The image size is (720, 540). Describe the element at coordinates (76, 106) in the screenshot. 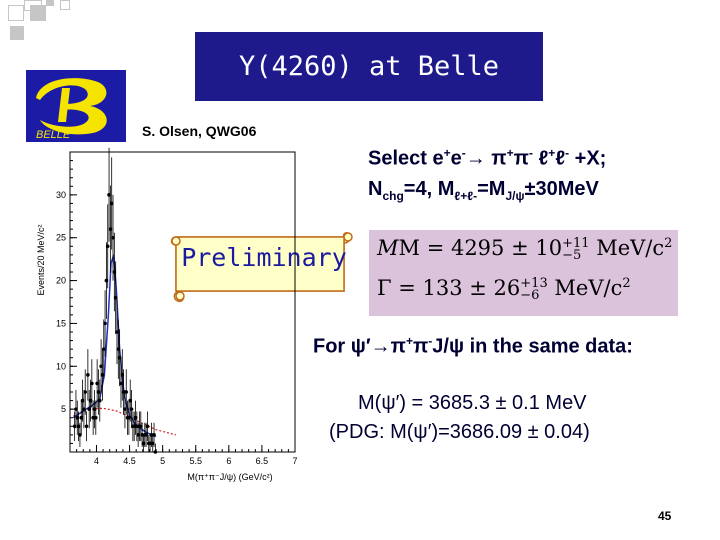

I see `belle-logo: BELLE` at that location.